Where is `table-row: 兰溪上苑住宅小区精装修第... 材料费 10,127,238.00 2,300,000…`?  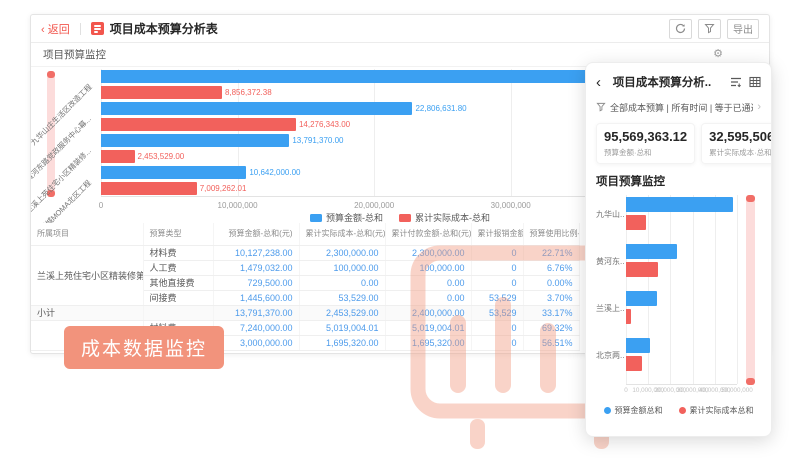 table-row: 兰溪上苑住宅小区精装修第... 材料费 10,127,238.00 2,300,000… is located at coordinates (305, 275).